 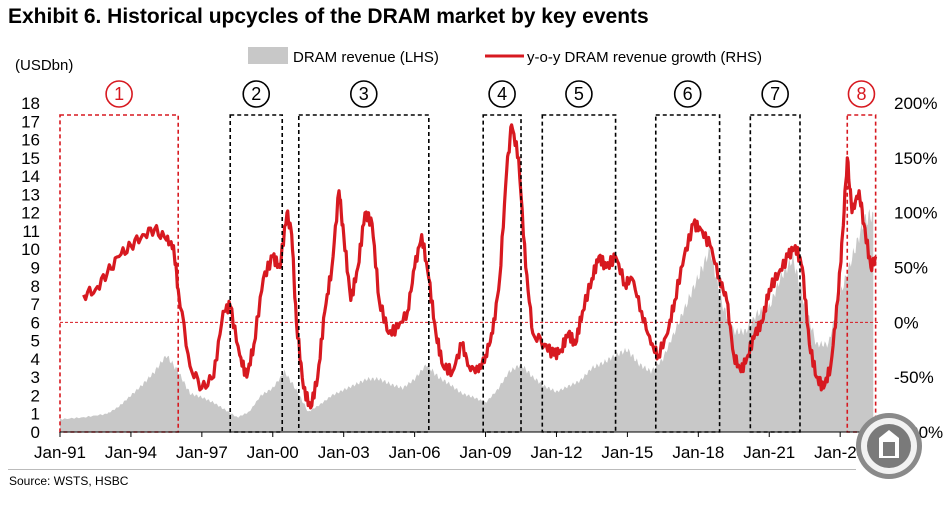 What do you see at coordinates (911, 268) in the screenshot?
I see `right-tick-label: 50%` at bounding box center [911, 268].